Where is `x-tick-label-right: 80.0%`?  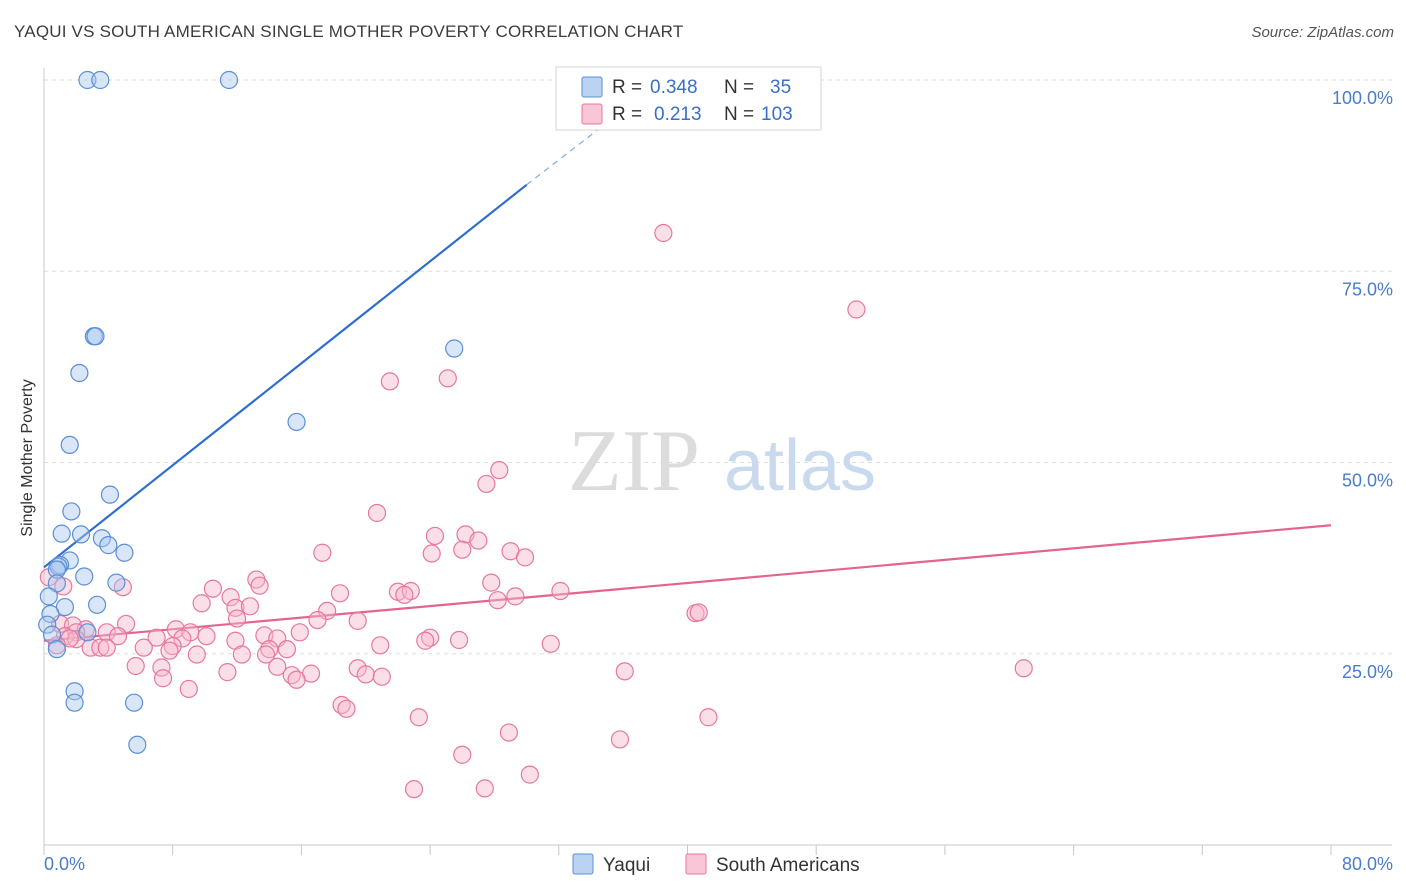 x-tick-label-right: 80.0% is located at coordinates (1367, 864).